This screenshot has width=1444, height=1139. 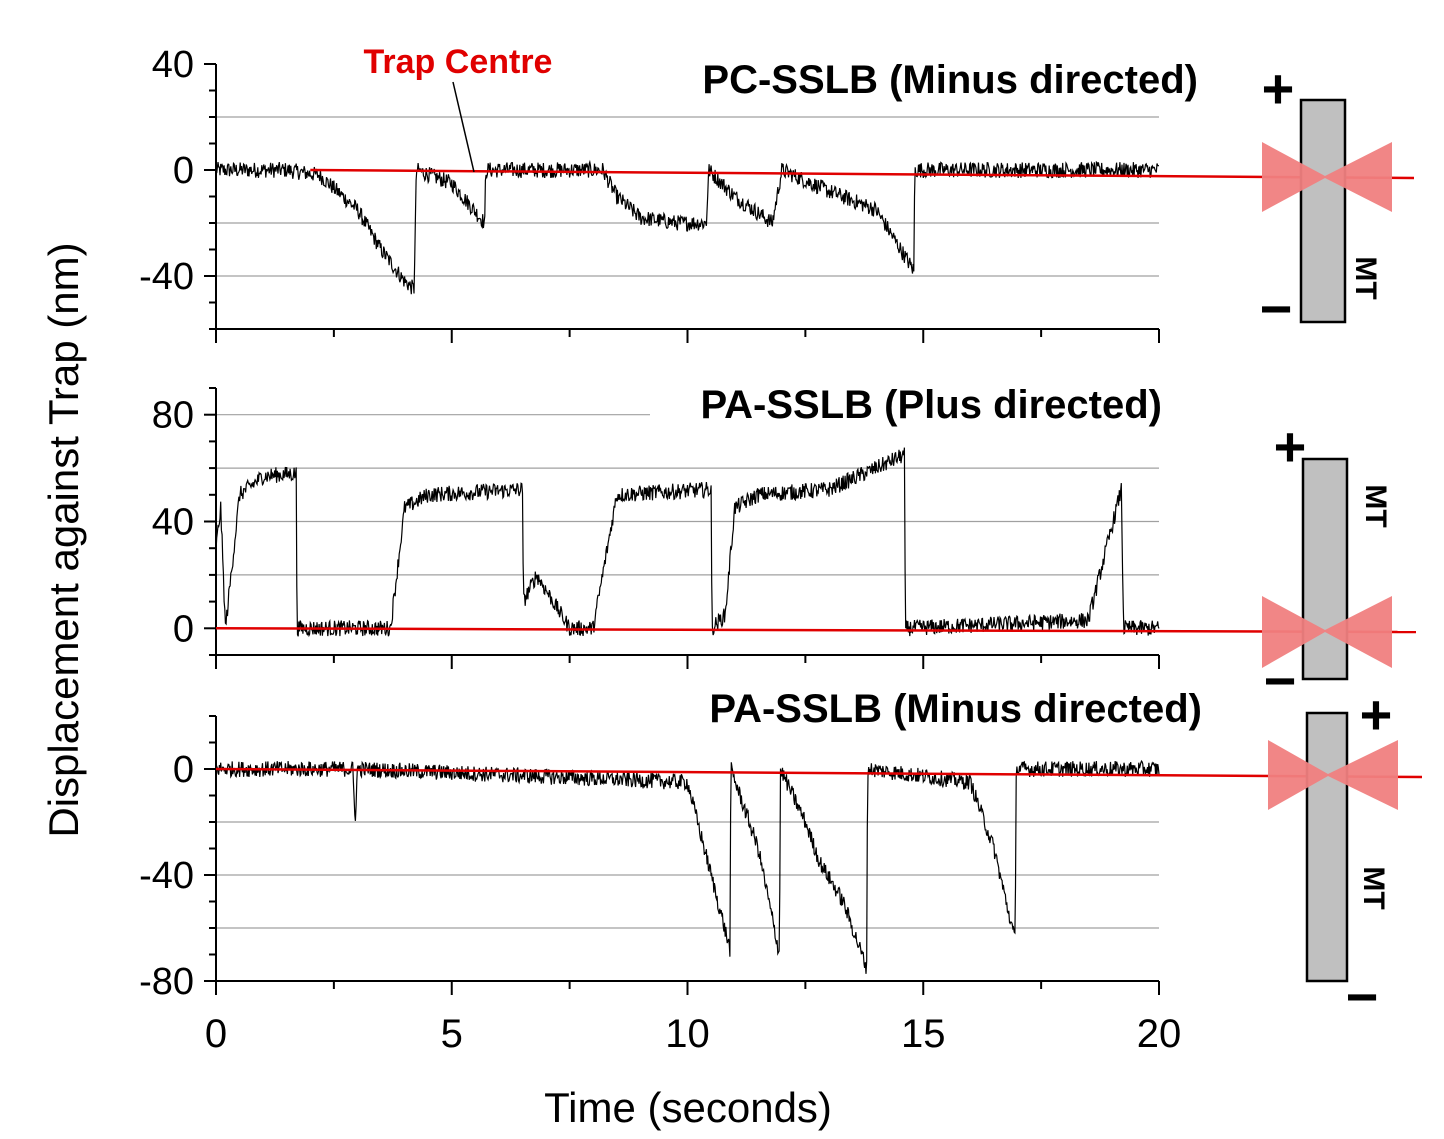 What do you see at coordinates (1376, 714) in the screenshot?
I see `plus-sign-3: +` at bounding box center [1376, 714].